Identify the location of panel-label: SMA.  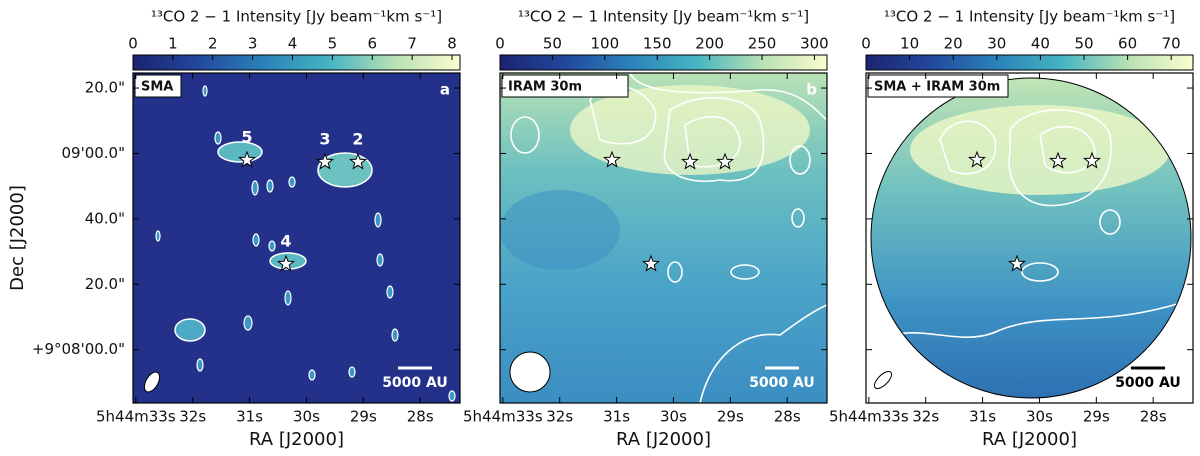
(157, 87).